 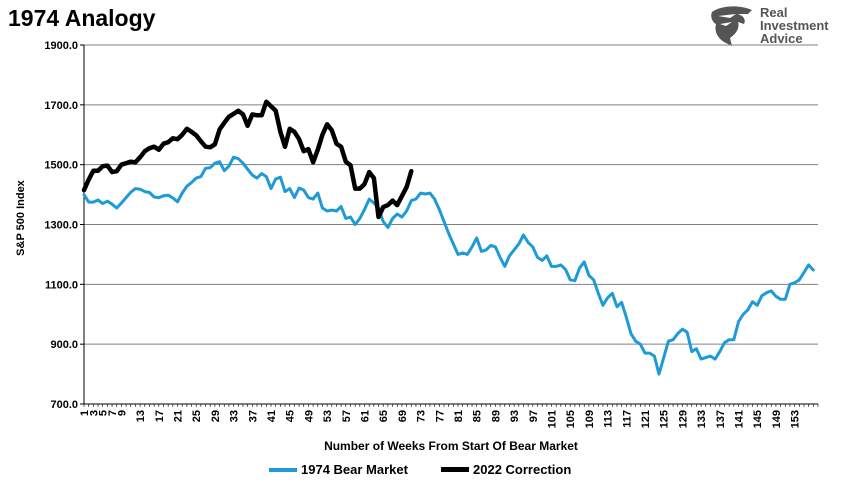 What do you see at coordinates (61, 46) in the screenshot?
I see `y-tick-label: 1900.0` at bounding box center [61, 46].